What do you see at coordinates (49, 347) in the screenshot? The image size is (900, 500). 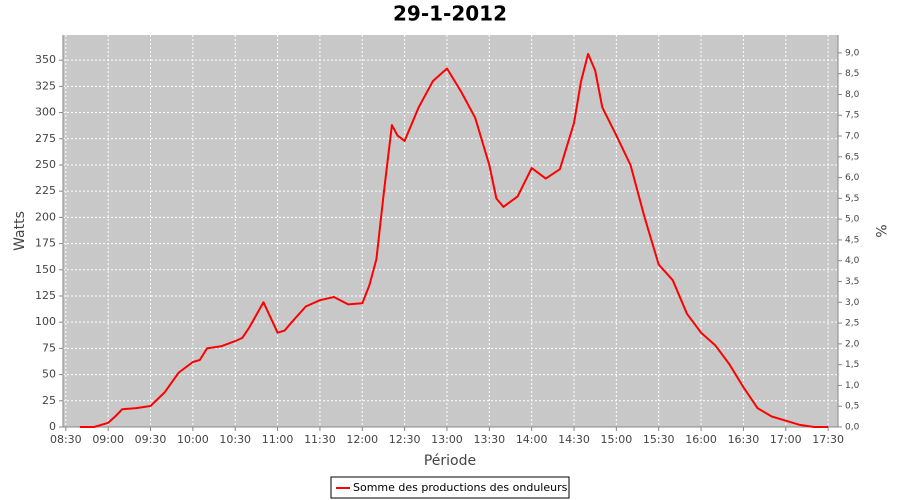 I see `y-tick-label: 75` at bounding box center [49, 347].